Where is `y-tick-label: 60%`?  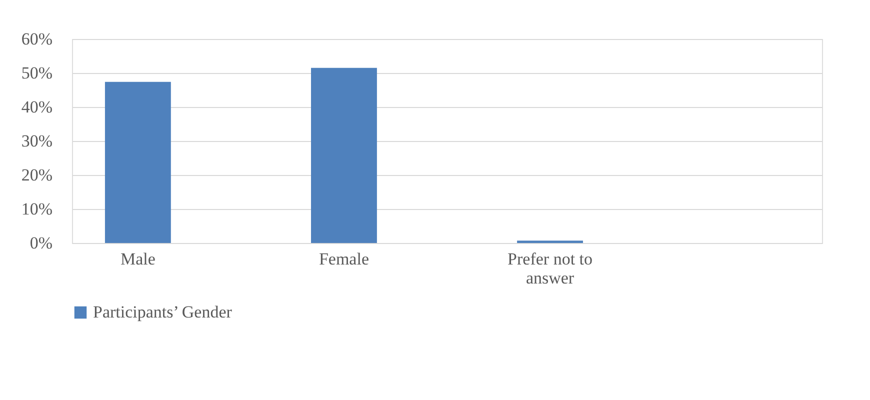
y-tick-label: 60% is located at coordinates (36, 39).